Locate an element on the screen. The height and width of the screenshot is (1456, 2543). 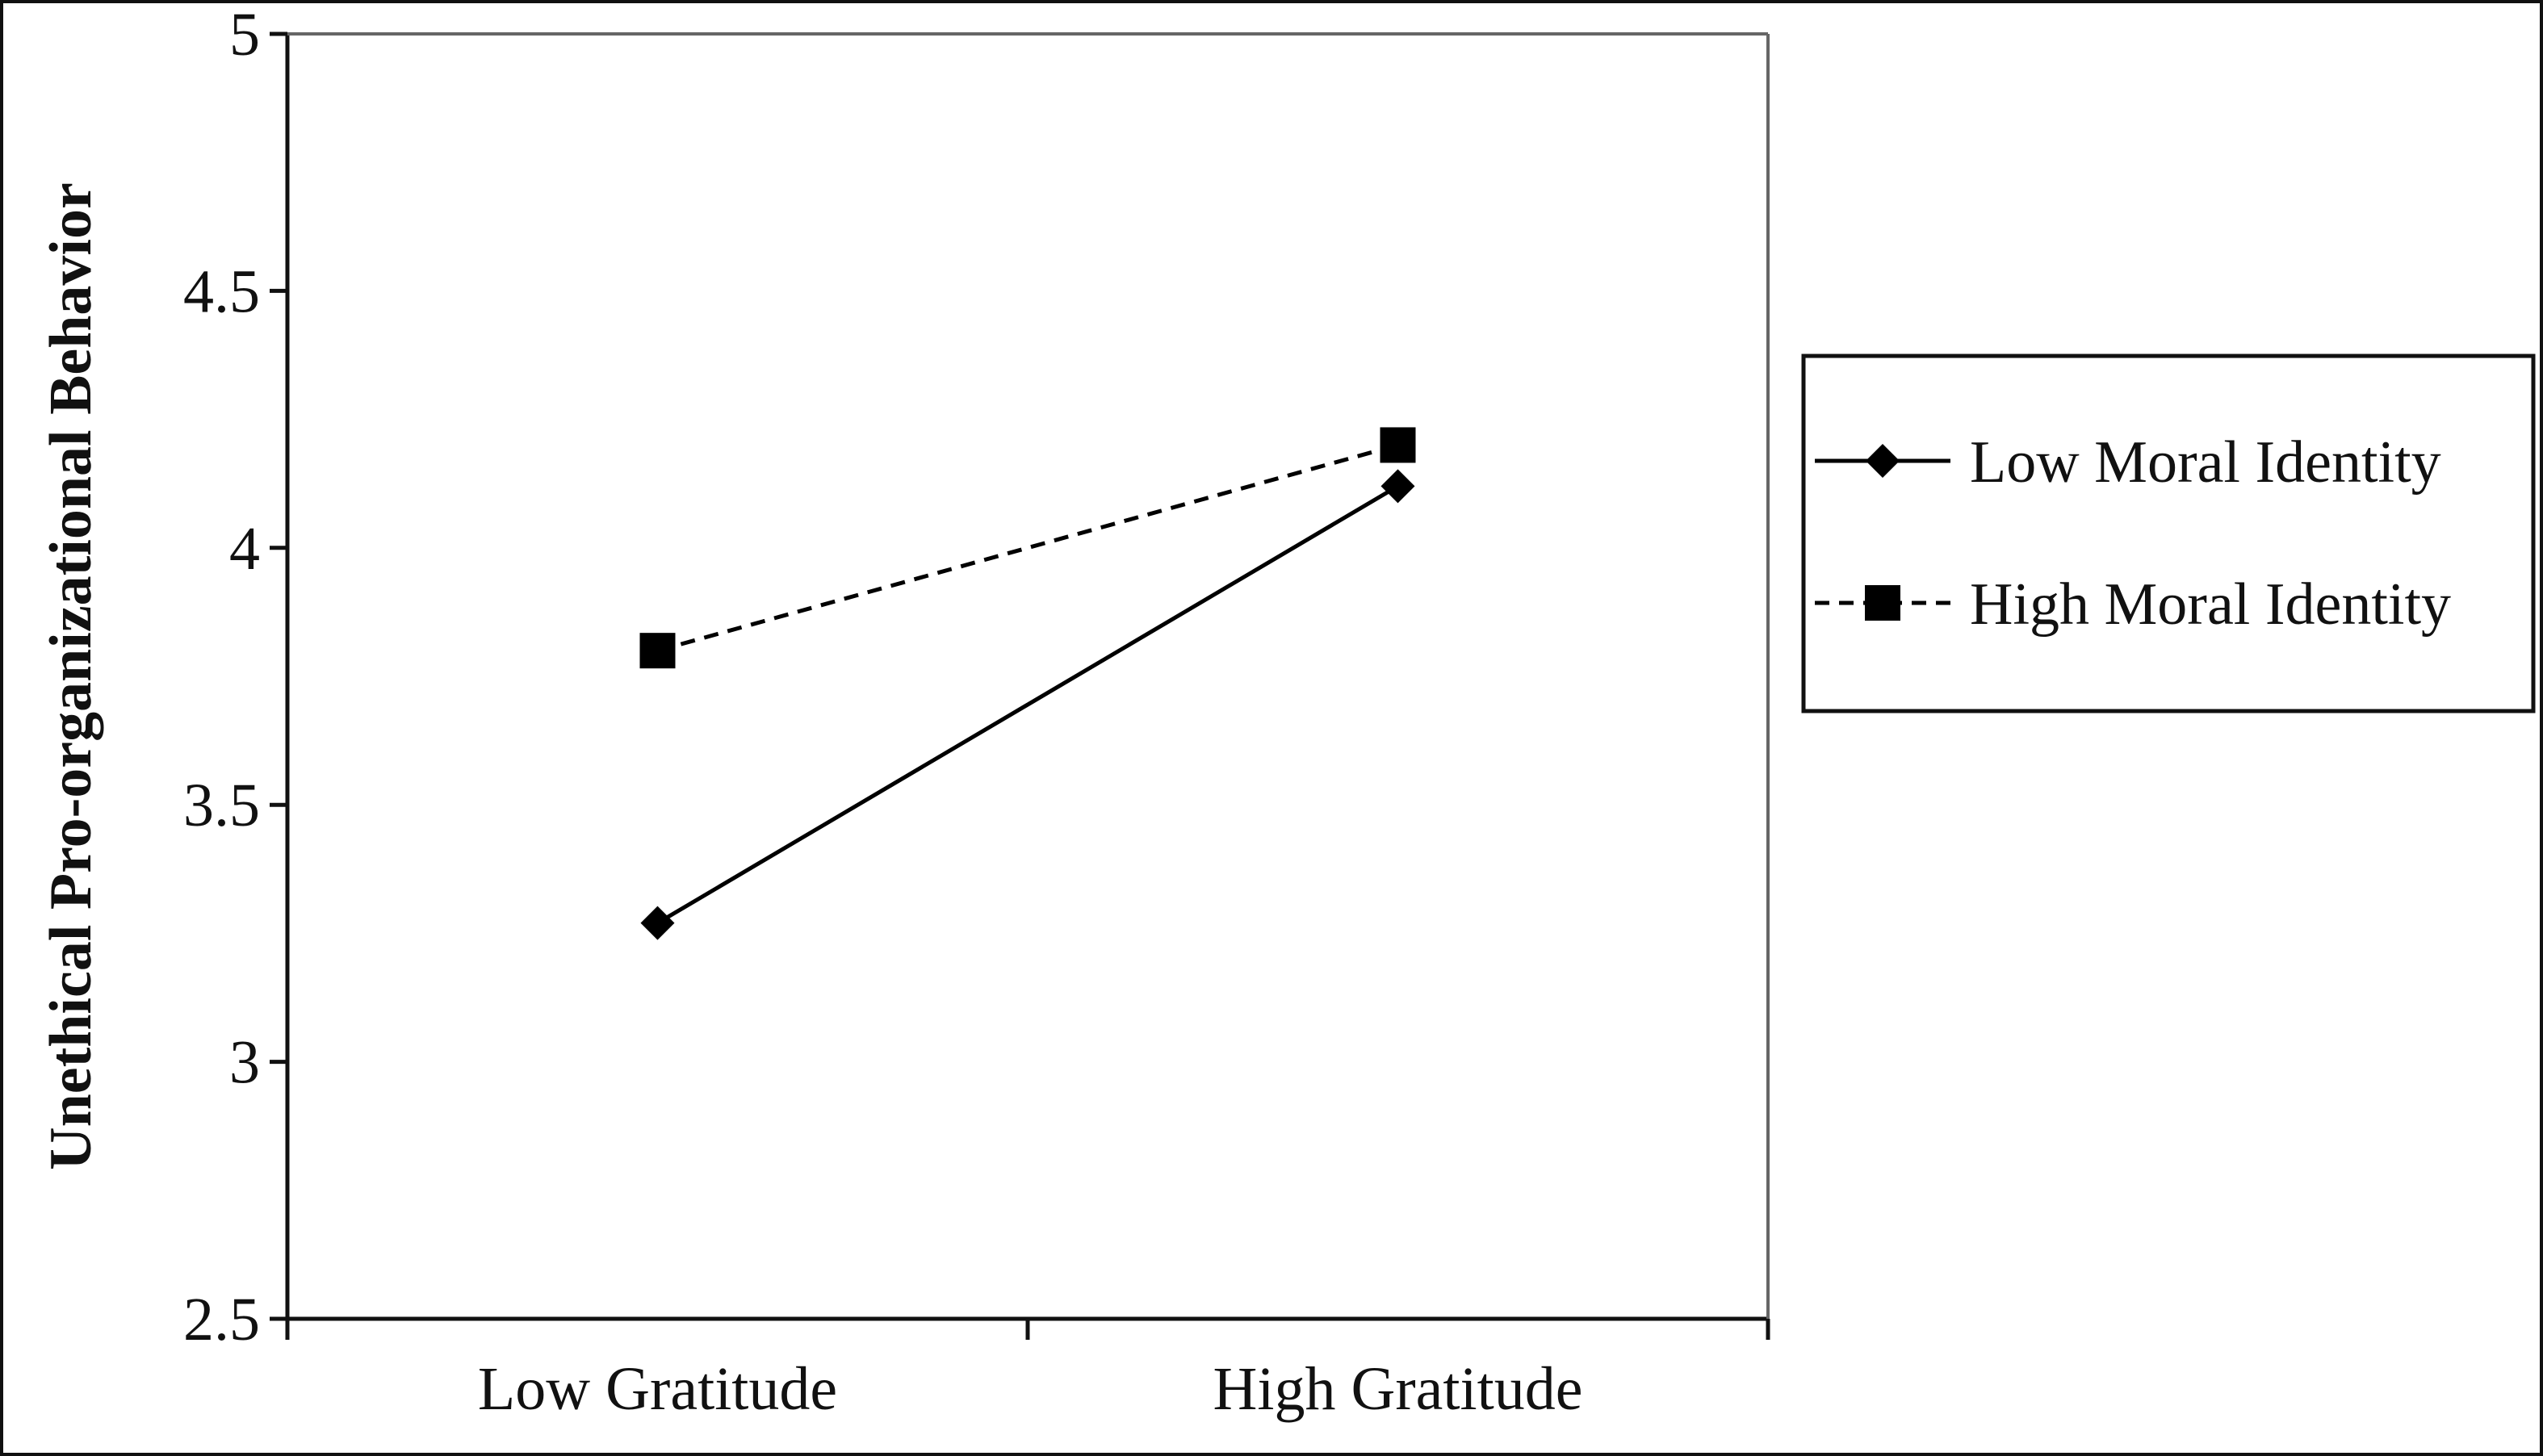
y-tick-label: 4 is located at coordinates (244, 549).